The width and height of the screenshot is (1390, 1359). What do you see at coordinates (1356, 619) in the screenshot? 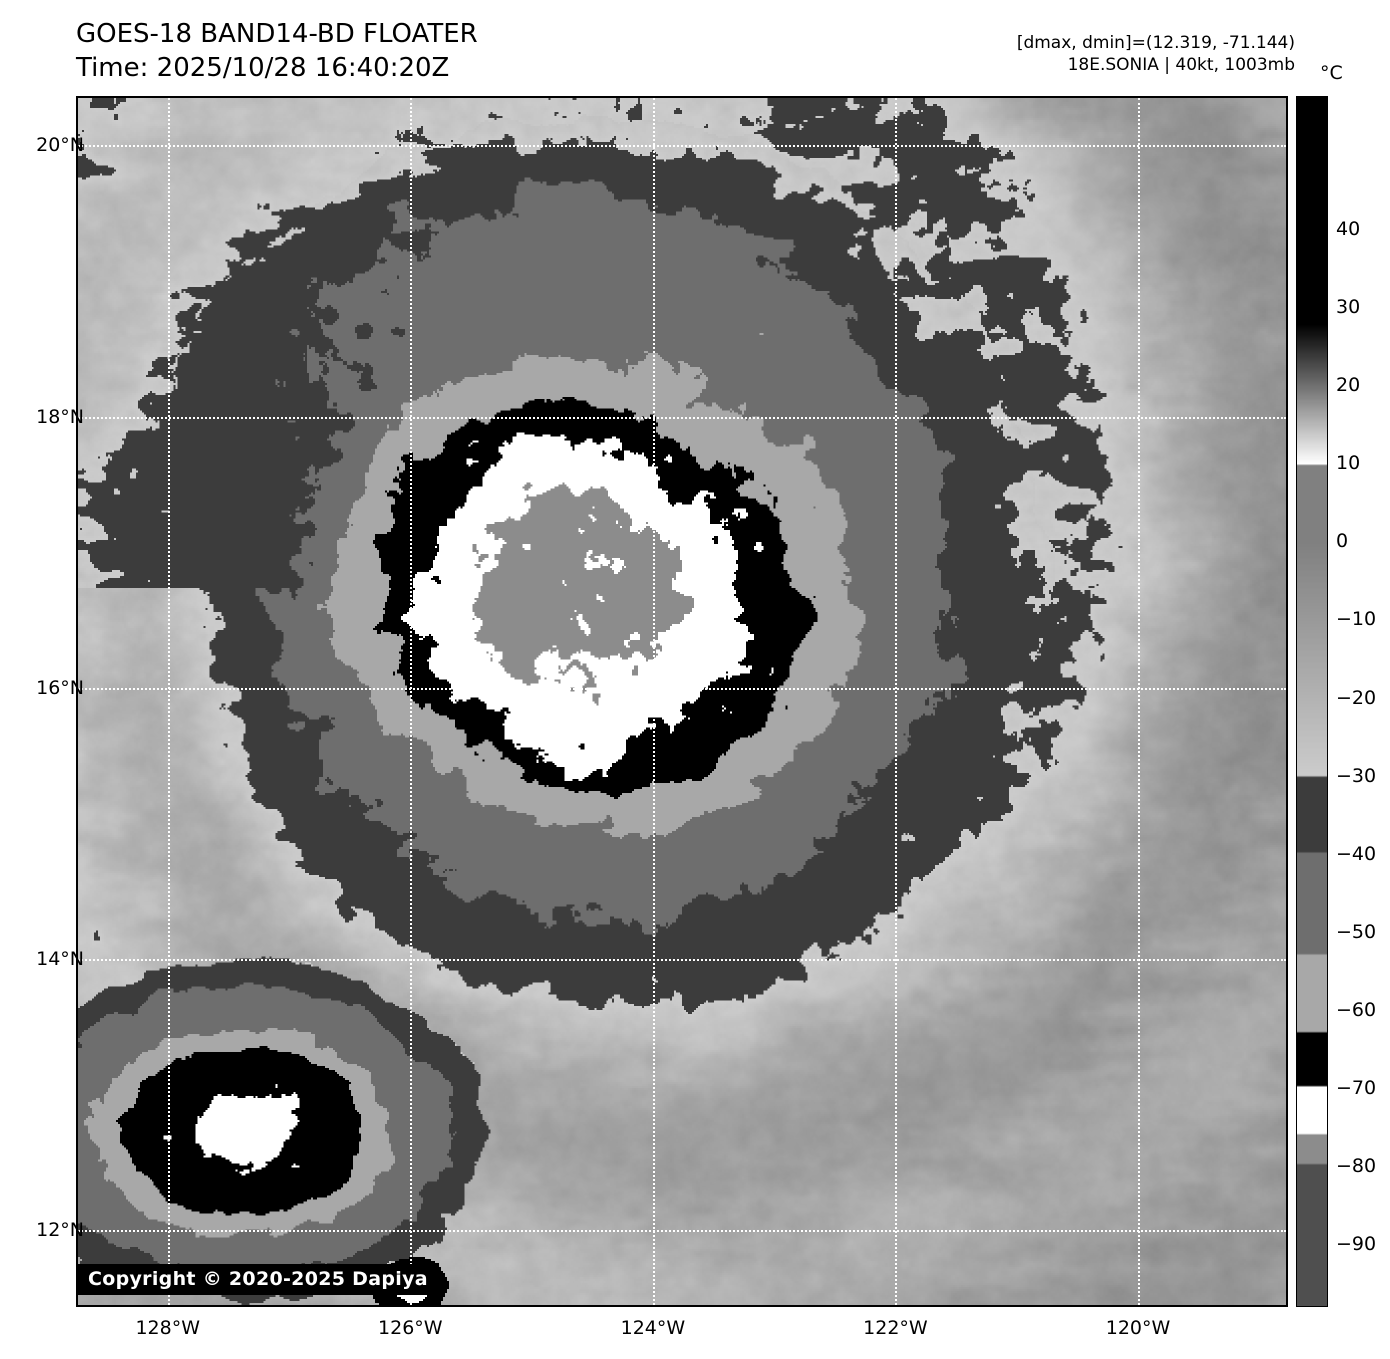
I see `colorbar-tick-minus10: −10` at bounding box center [1356, 619].